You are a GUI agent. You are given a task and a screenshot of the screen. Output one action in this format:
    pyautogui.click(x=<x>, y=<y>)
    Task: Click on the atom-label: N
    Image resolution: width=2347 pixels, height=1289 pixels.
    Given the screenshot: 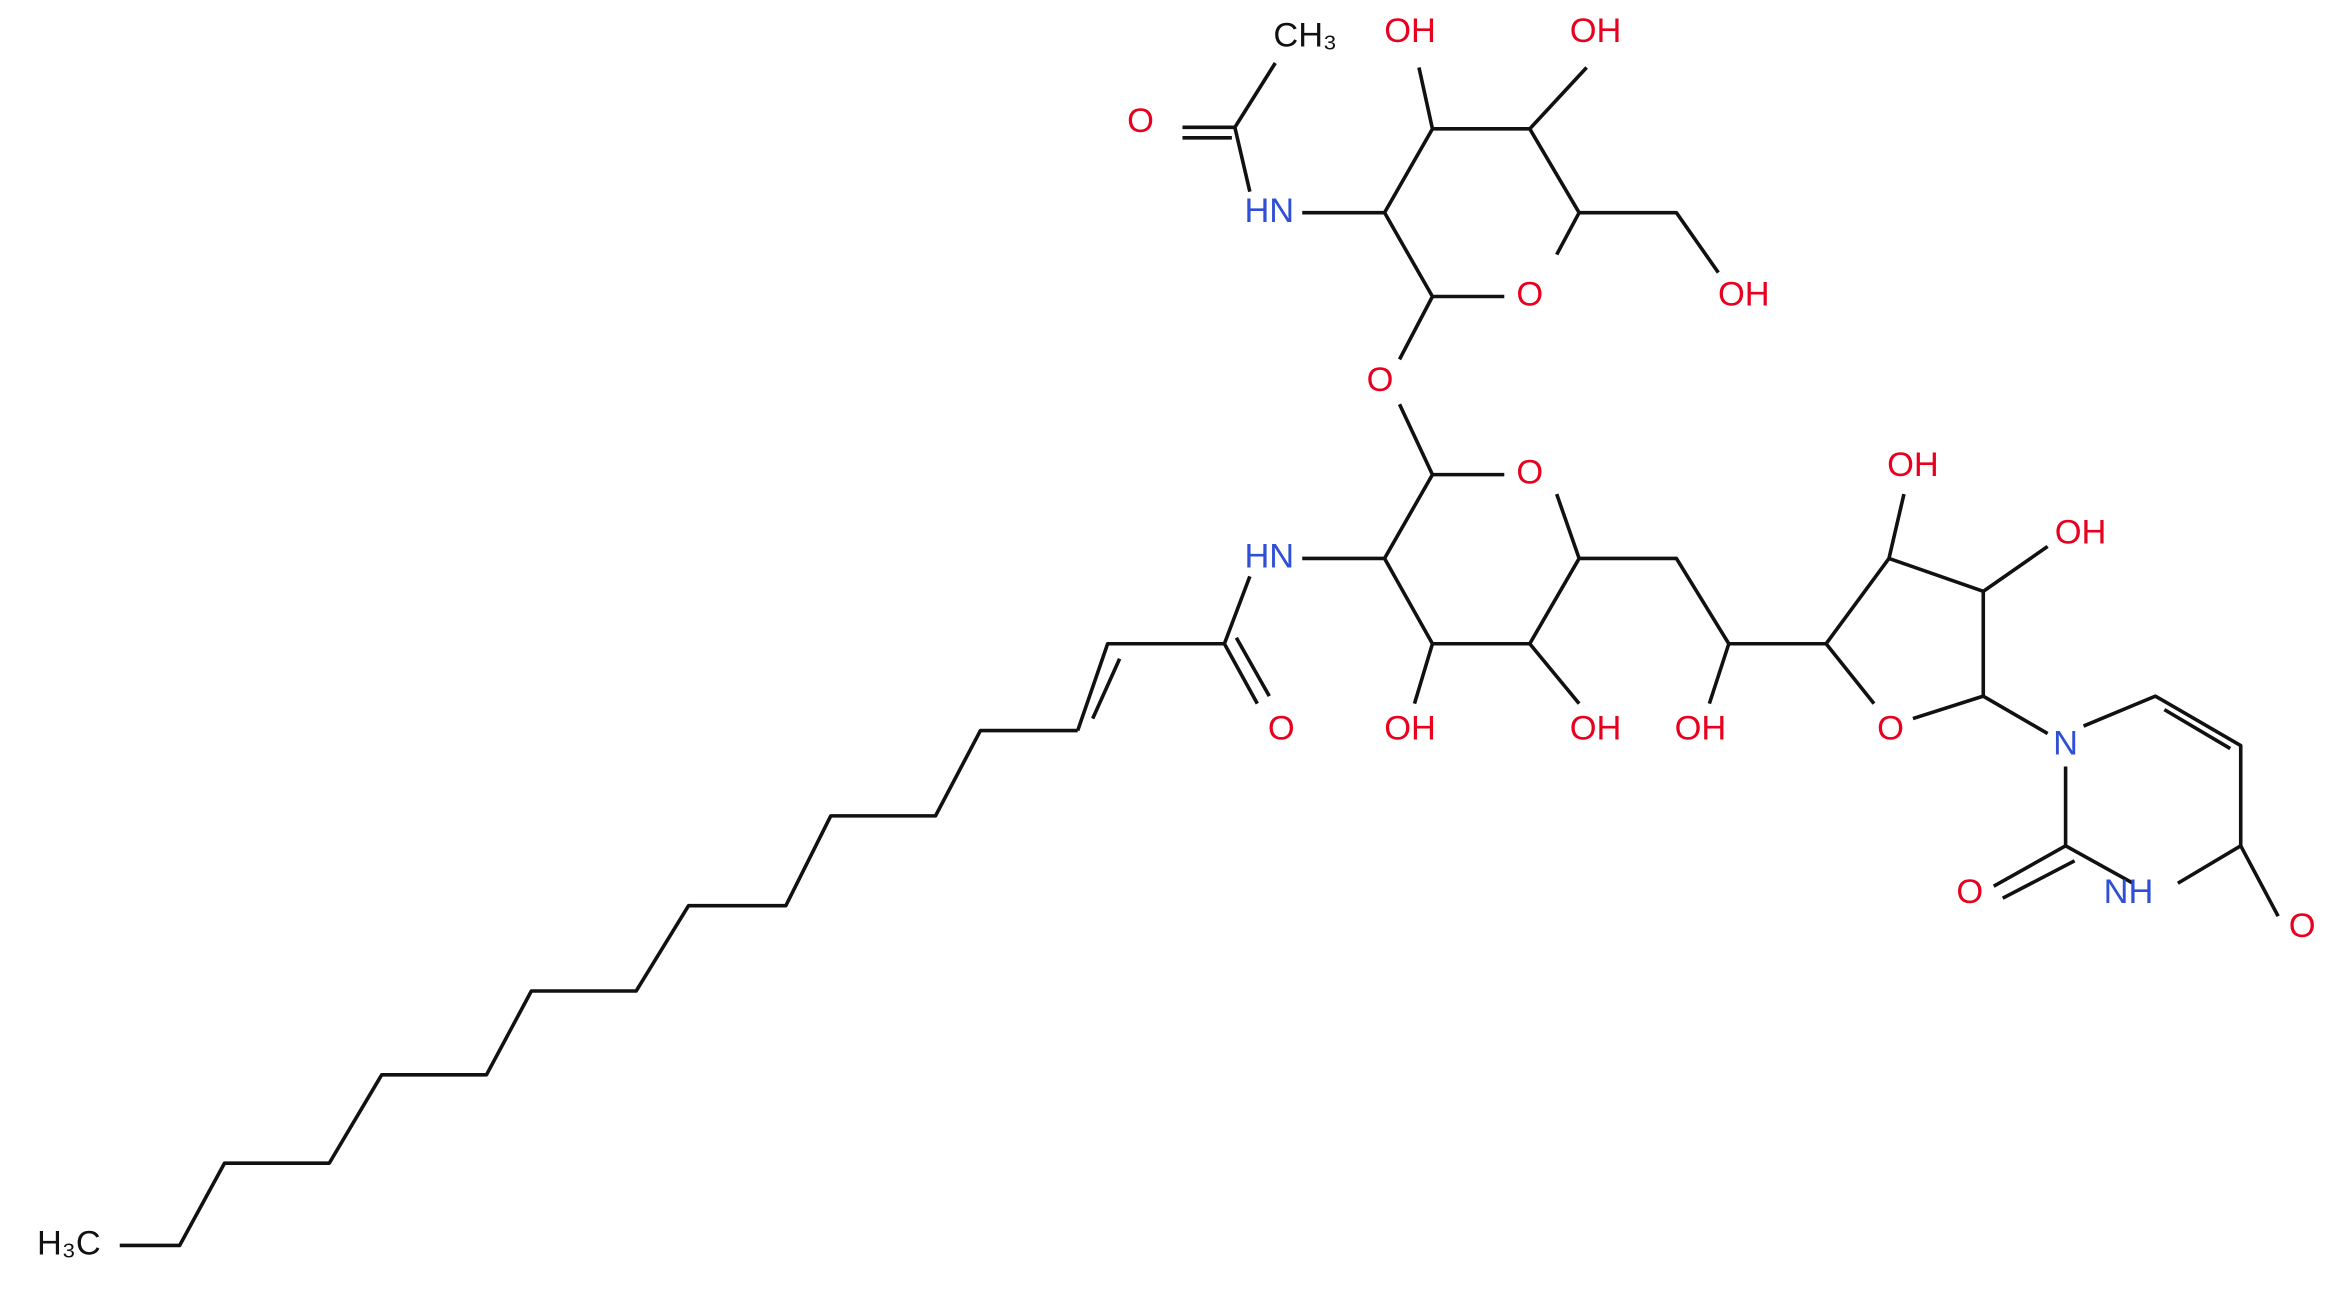 What is the action you would take?
    pyautogui.click(x=2065, y=744)
    